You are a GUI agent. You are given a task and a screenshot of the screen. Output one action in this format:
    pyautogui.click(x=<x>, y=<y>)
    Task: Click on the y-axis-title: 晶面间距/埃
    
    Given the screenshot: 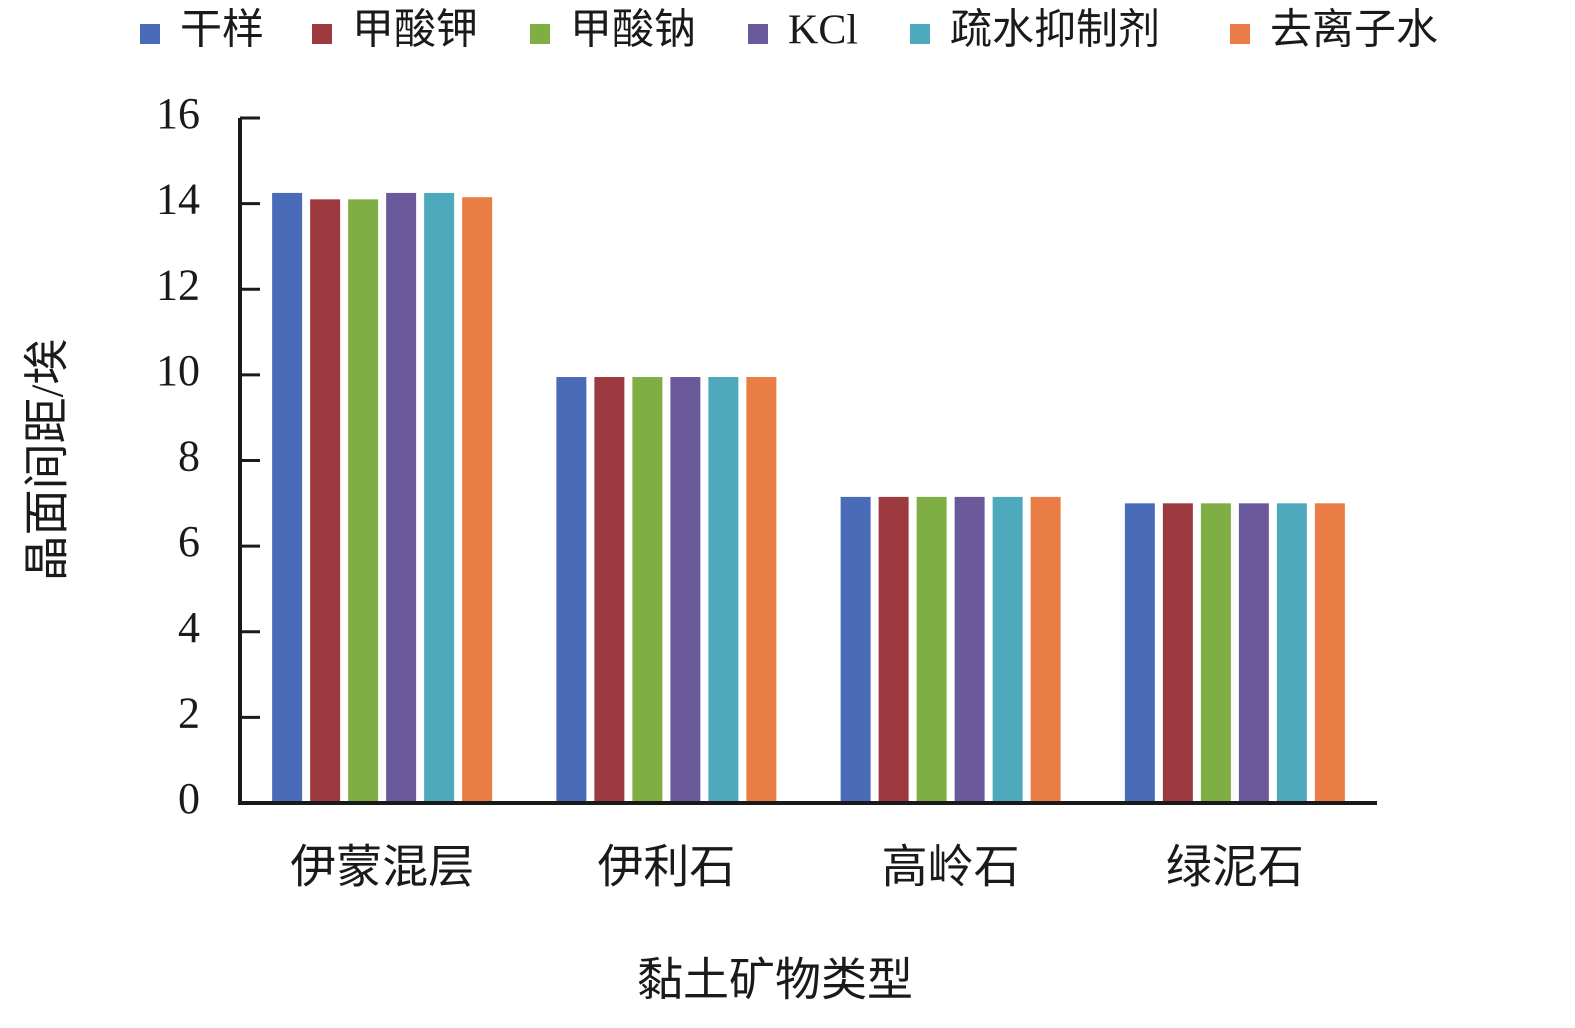 What is the action you would take?
    pyautogui.click(x=47, y=460)
    